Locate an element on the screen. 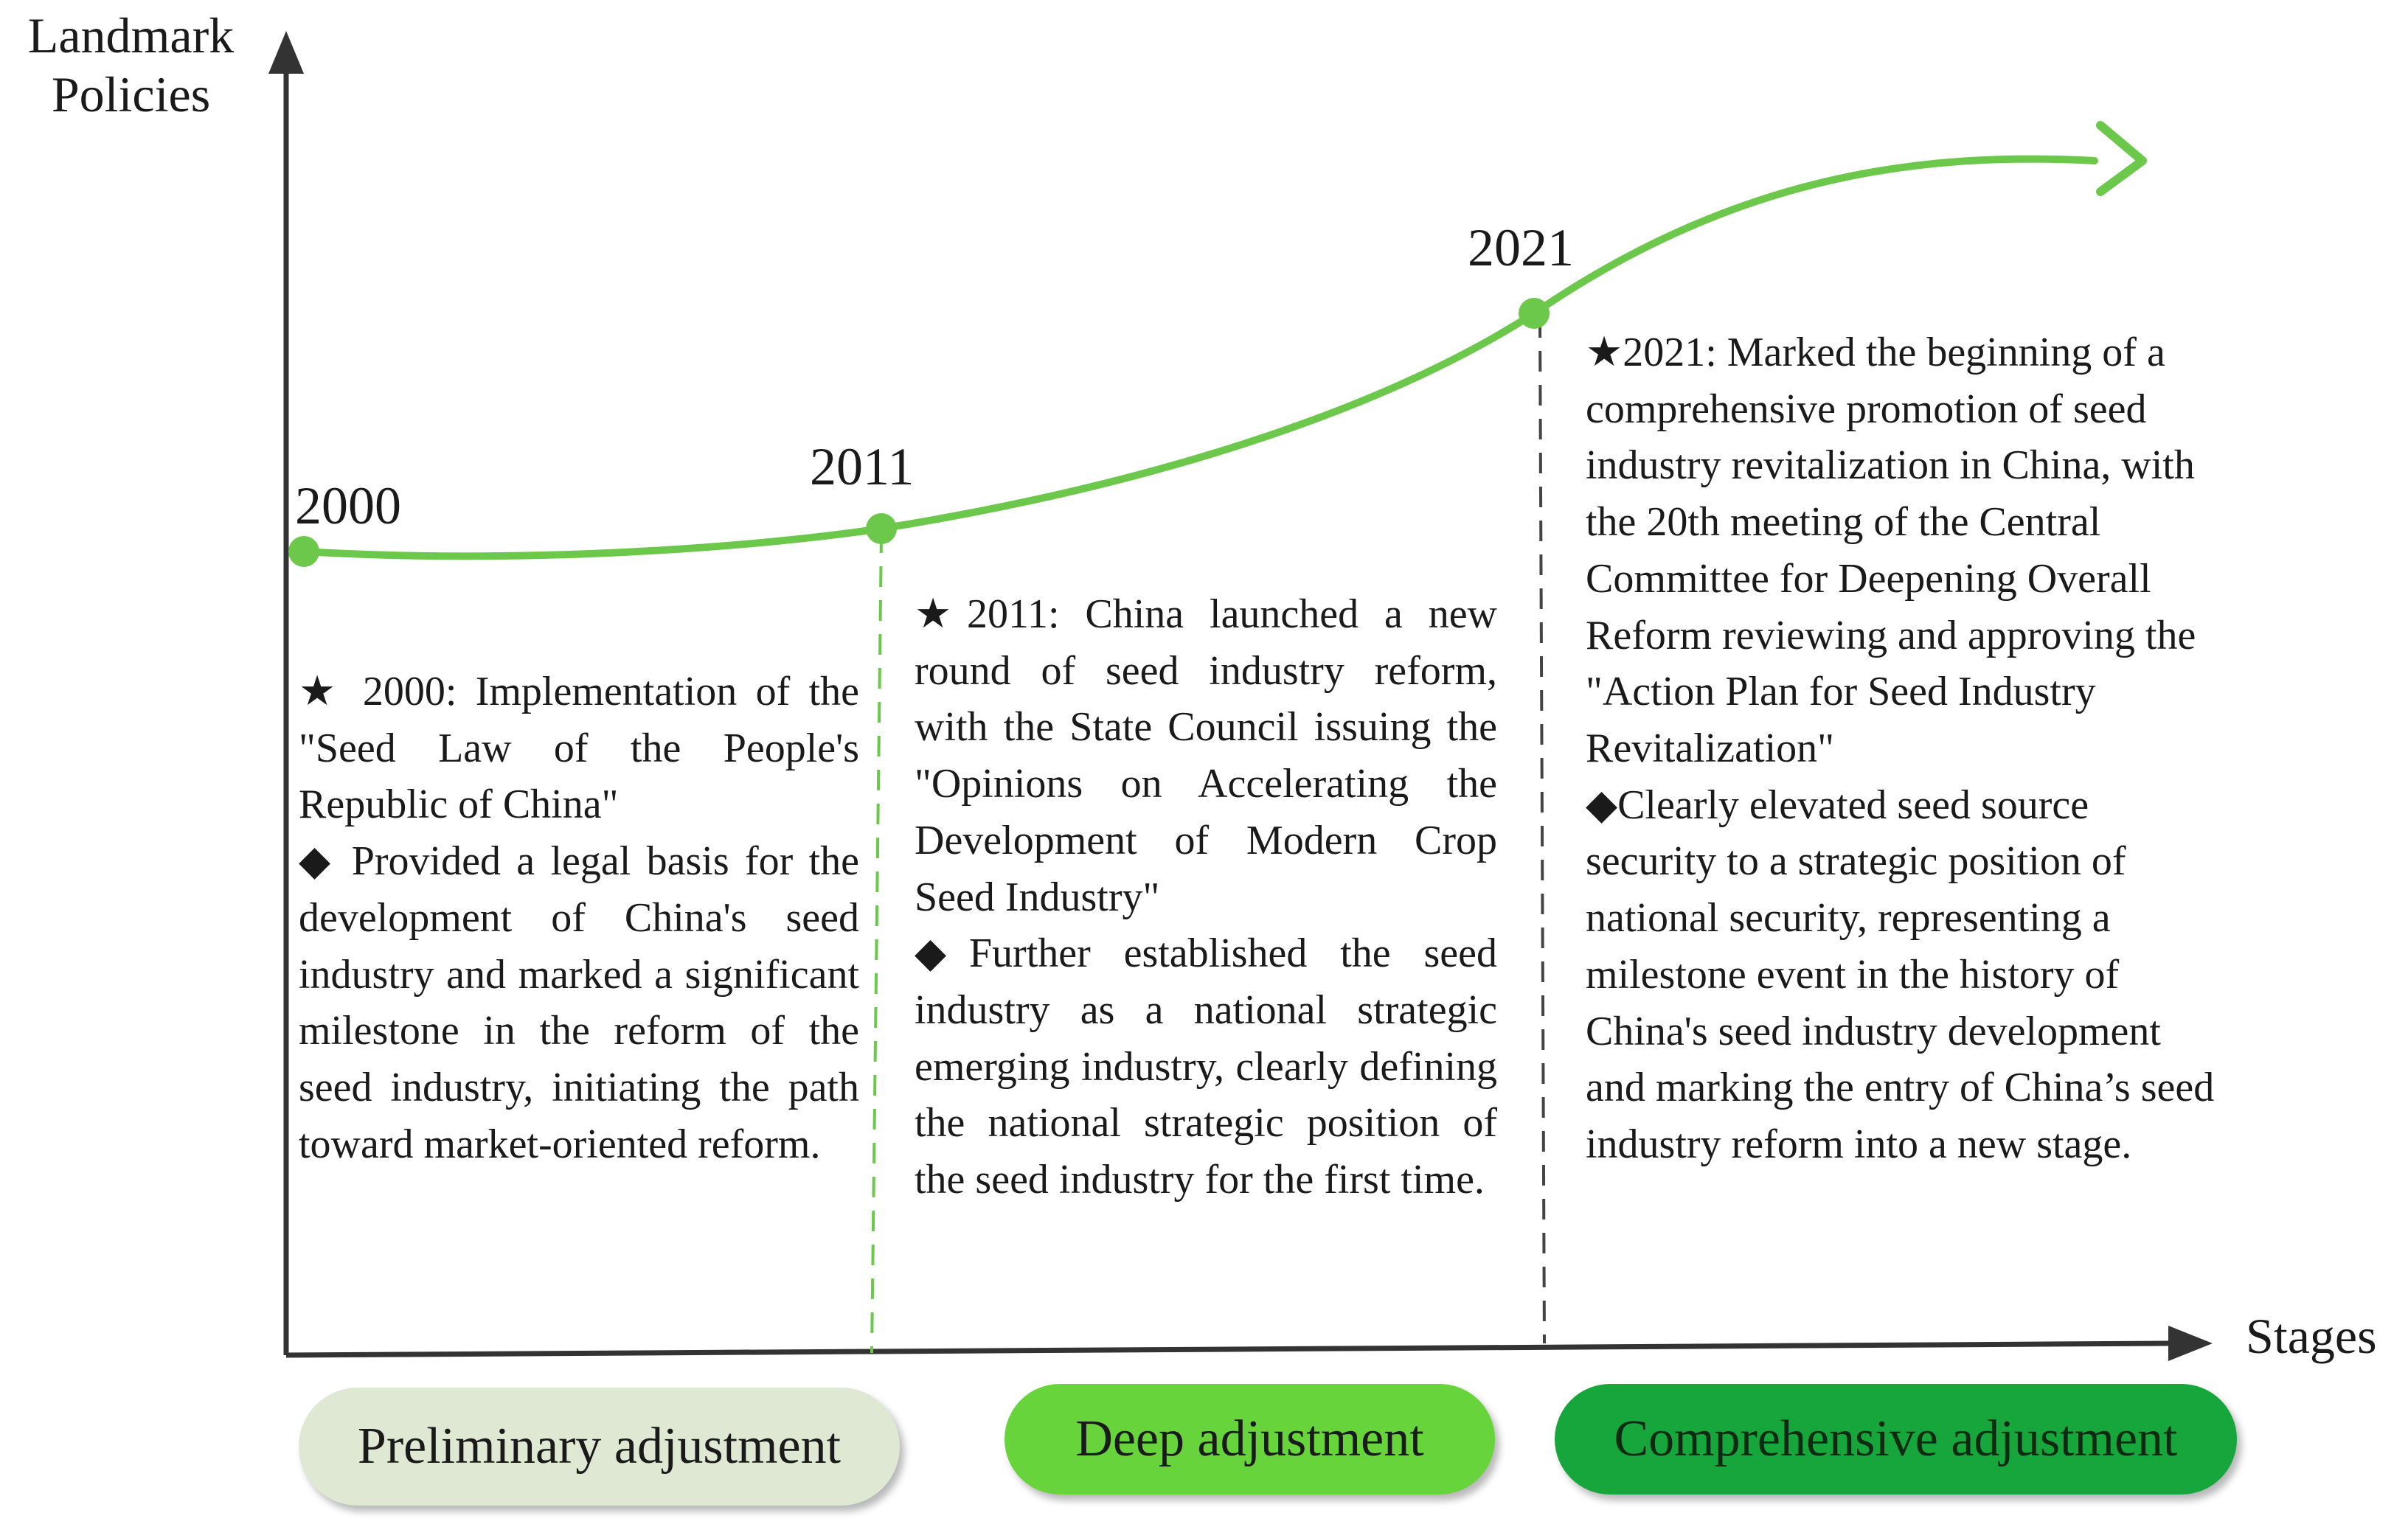 The image size is (2408, 1524). milestone-point-2011 is located at coordinates (881, 528).